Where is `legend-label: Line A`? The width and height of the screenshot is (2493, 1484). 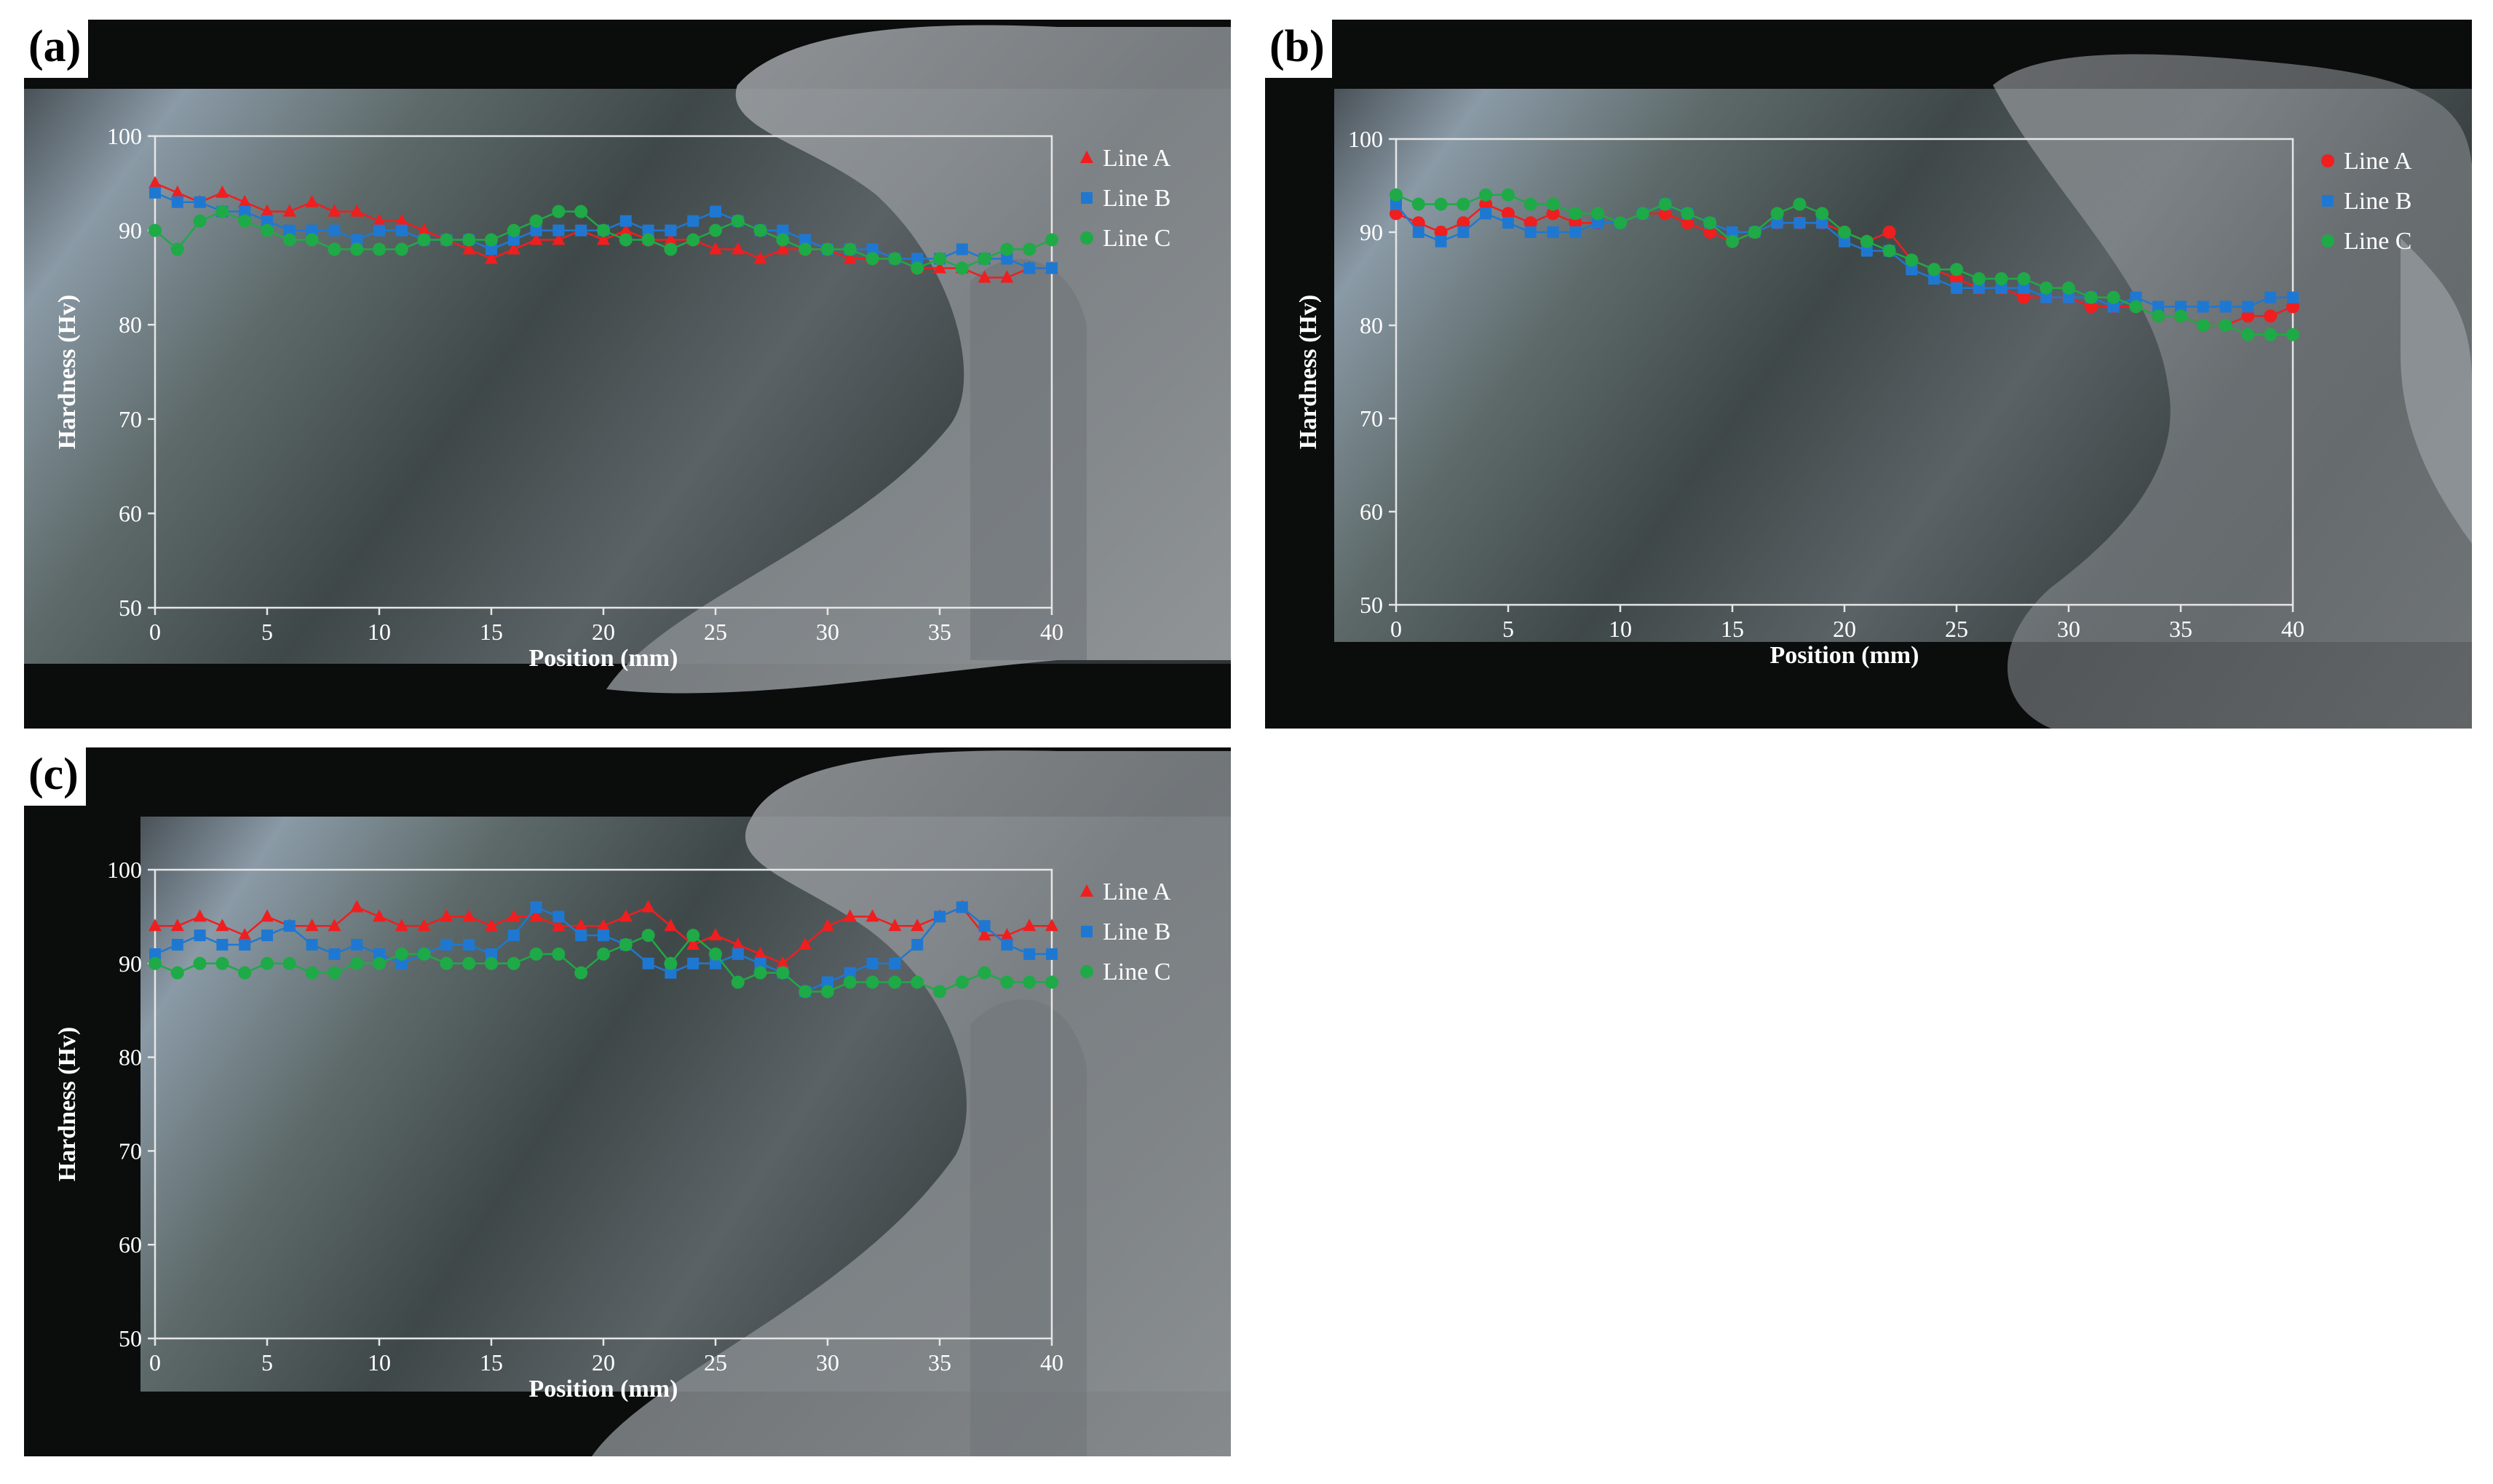 legend-label: Line A is located at coordinates (1137, 158).